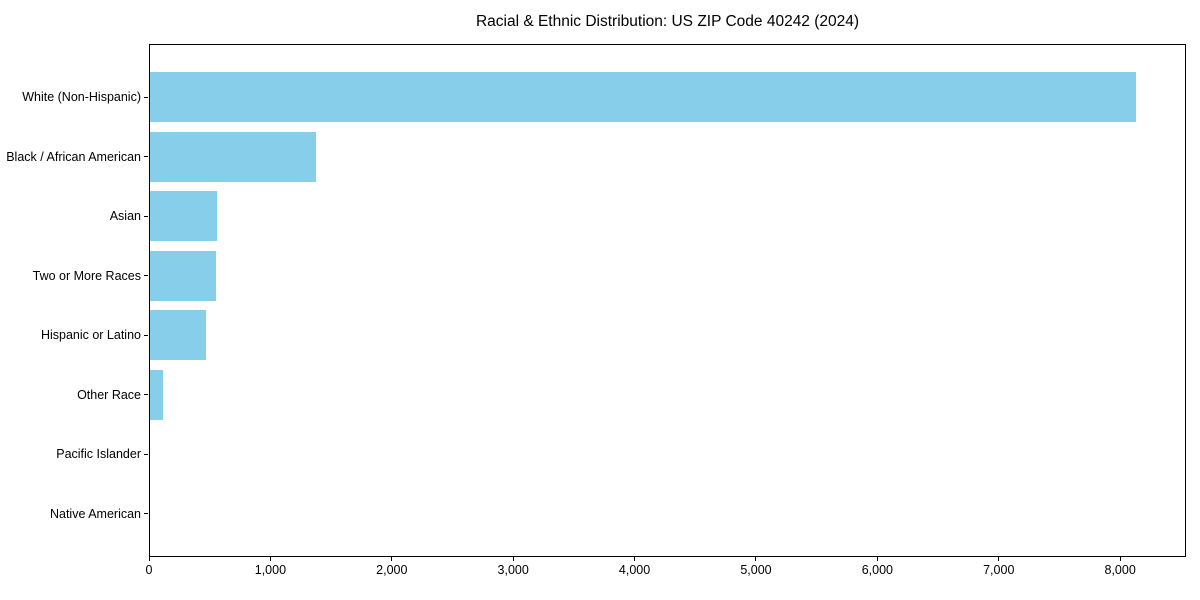  What do you see at coordinates (877, 570) in the screenshot?
I see `x-tick-label-6-000: 6,000` at bounding box center [877, 570].